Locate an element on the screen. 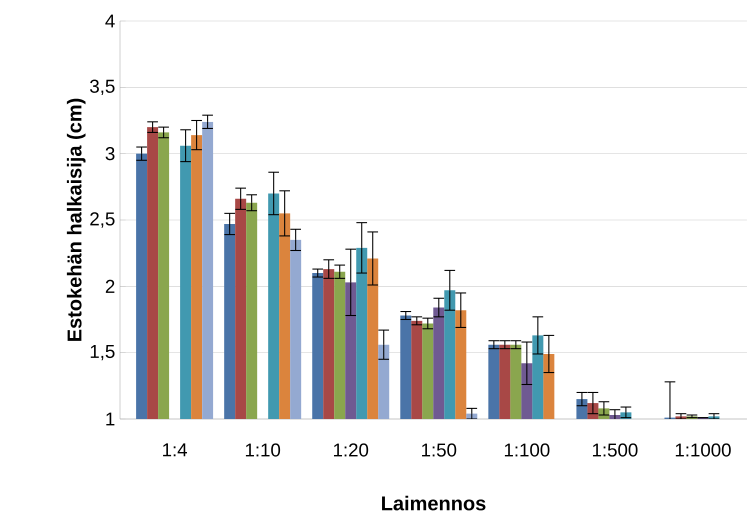 The image size is (747, 517). x-tick-label: 1:500 is located at coordinates (615, 450).